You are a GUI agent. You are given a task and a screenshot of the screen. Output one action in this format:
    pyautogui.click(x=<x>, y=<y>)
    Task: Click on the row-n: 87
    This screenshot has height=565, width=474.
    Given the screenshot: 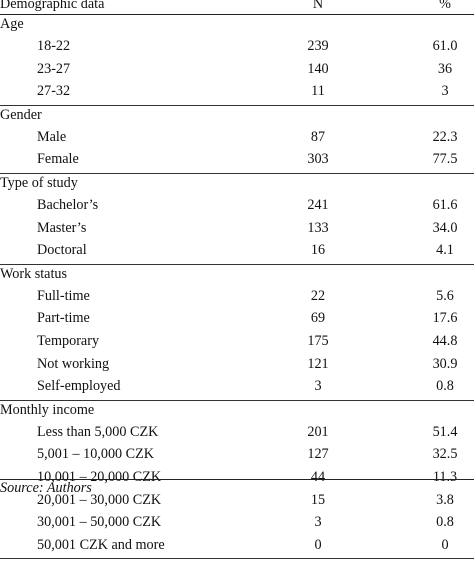 What is the action you would take?
    pyautogui.click(x=318, y=136)
    